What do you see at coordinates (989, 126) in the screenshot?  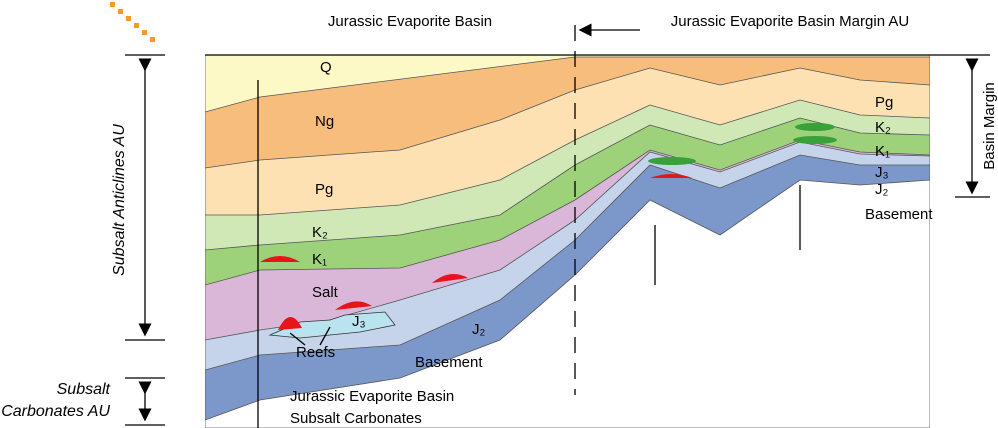 I see `side-label: Basin Margin` at bounding box center [989, 126].